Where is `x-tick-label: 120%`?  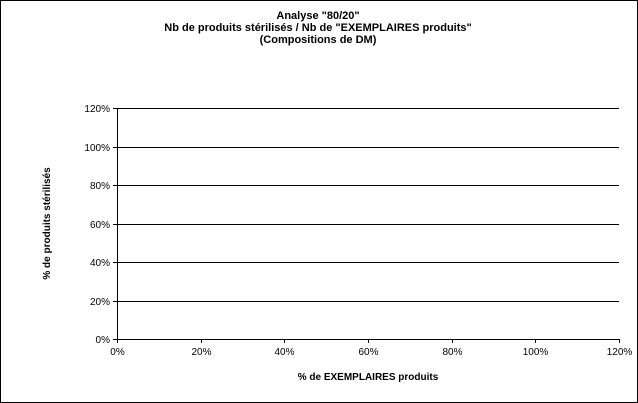
x-tick-label: 120% is located at coordinates (620, 352).